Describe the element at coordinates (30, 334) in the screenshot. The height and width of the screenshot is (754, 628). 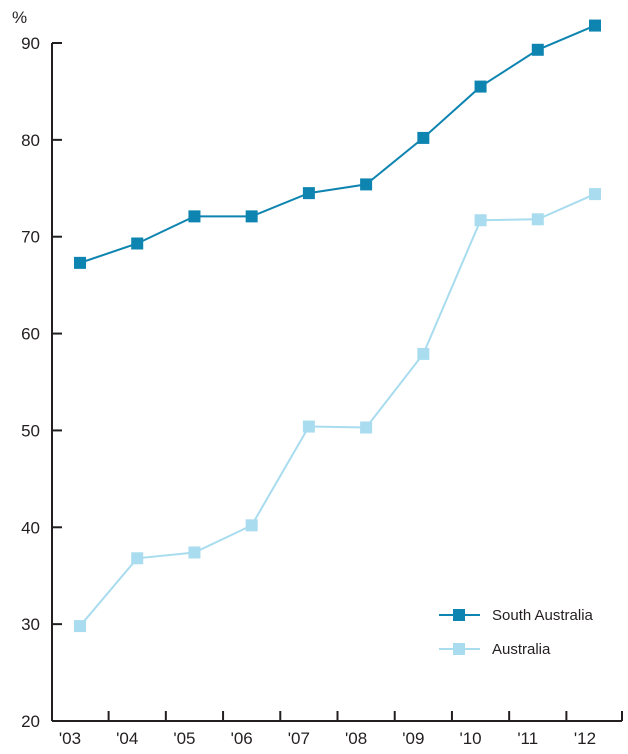
I see `y-tick-label: 60` at that location.